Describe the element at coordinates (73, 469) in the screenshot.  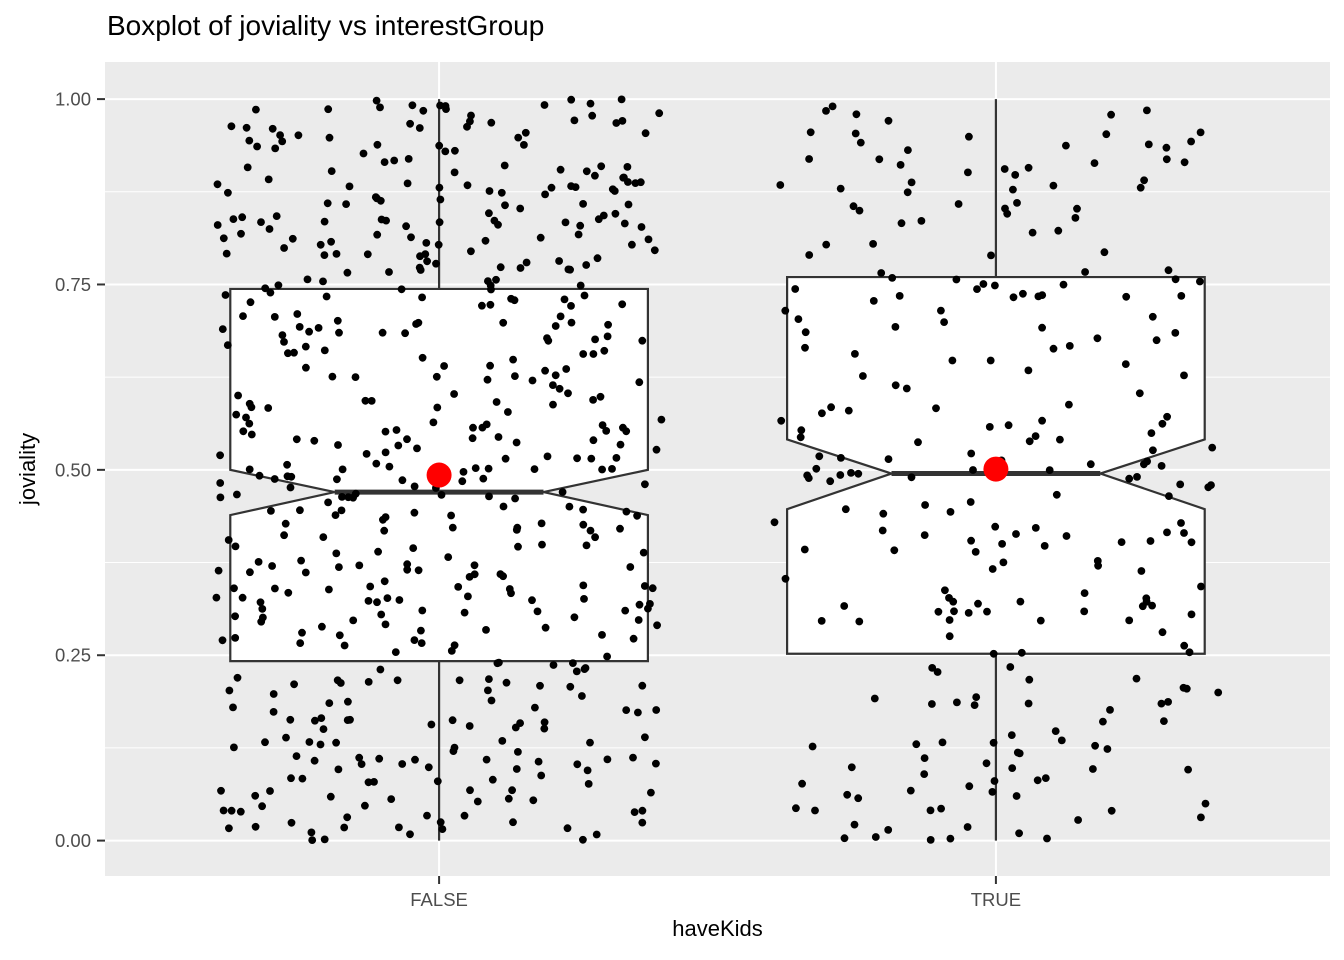
I see `y-tick-label: 0.50` at that location.